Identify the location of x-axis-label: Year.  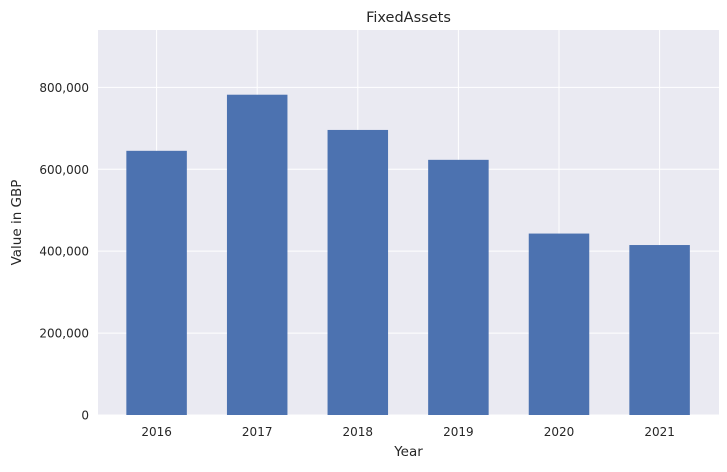
(408, 452).